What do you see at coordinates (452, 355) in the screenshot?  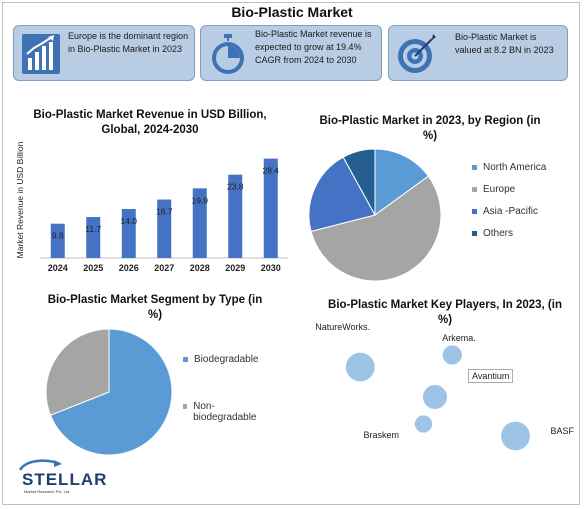 I see `bubble-arkema` at bounding box center [452, 355].